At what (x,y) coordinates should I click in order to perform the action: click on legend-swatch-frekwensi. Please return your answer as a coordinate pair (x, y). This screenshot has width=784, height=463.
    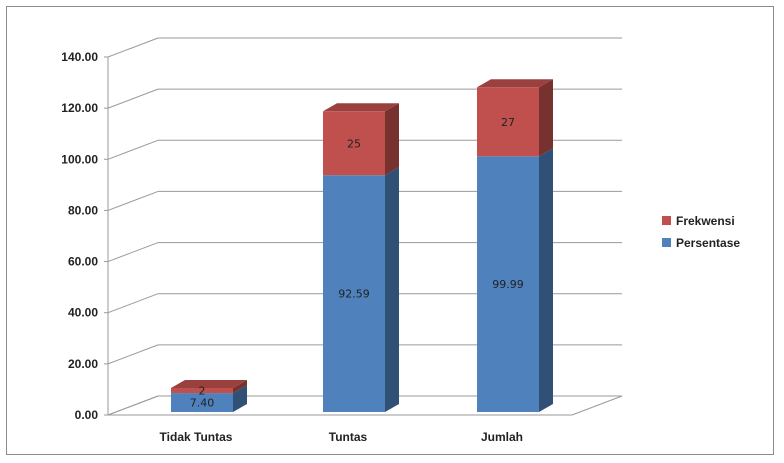
    Looking at the image, I should click on (666, 220).